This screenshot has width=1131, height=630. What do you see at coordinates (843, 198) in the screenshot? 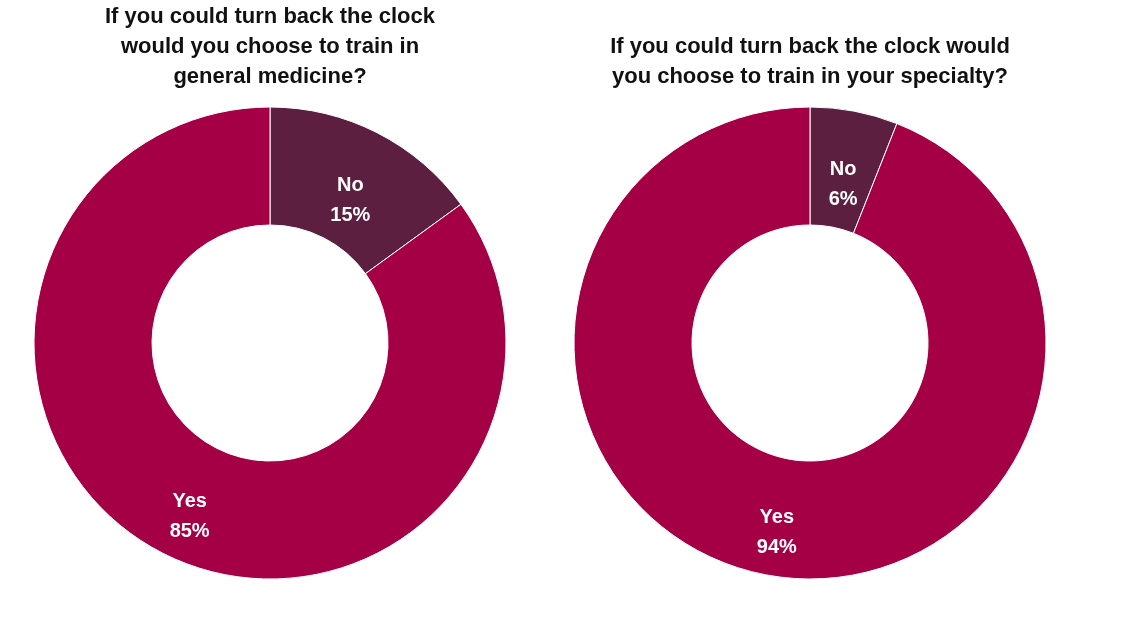
I see `data-label: 6%` at bounding box center [843, 198].